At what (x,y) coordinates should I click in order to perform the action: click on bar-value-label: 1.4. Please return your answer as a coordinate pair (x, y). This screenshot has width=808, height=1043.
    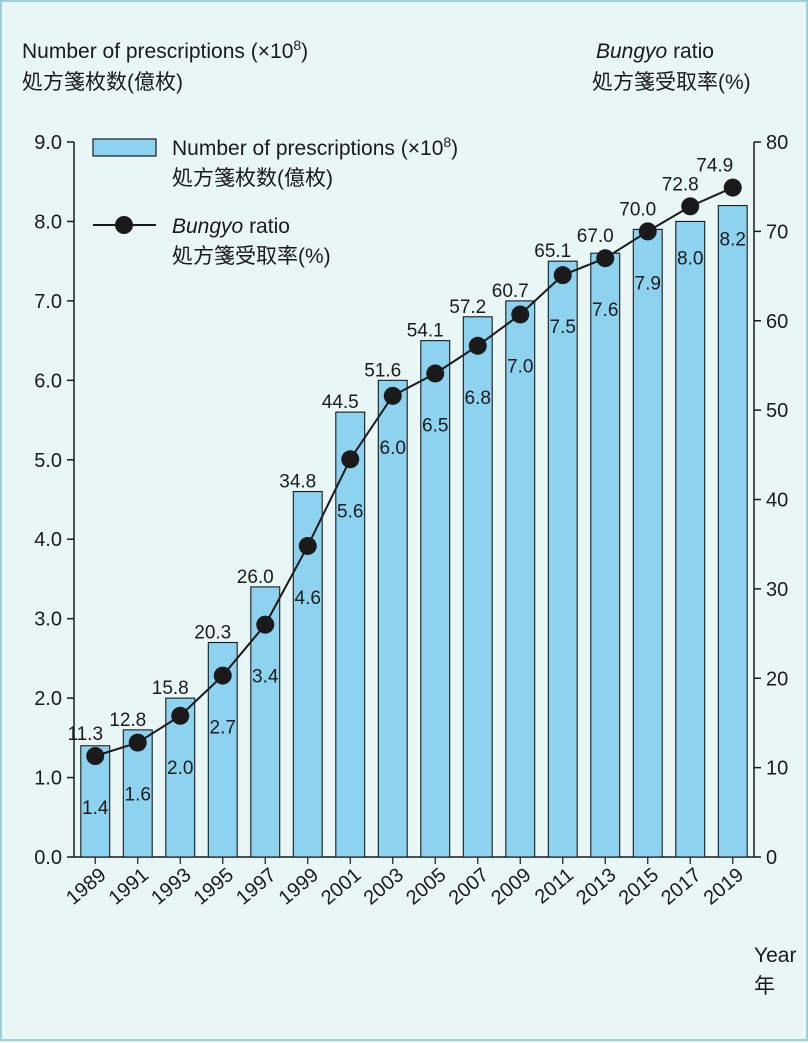
    Looking at the image, I should click on (95, 808).